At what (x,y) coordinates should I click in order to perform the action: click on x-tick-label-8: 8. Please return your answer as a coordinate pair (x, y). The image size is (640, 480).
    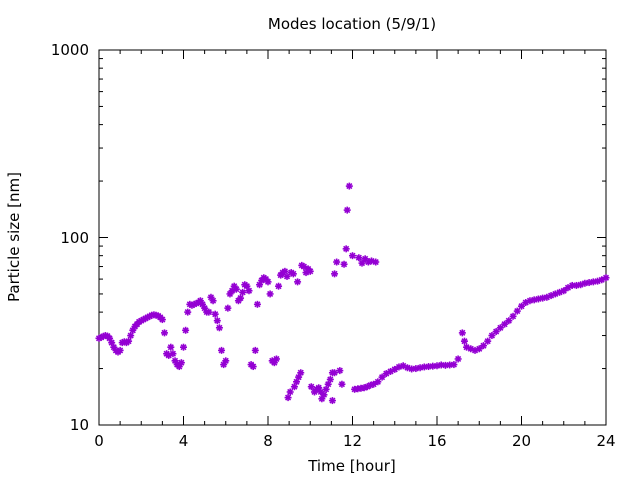
    Looking at the image, I should click on (268, 441).